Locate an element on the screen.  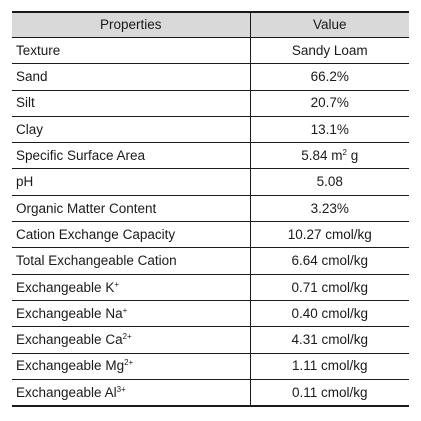
table-row: Cation Exchange Capacity 10.27 cmol/kg is located at coordinates (210, 235).